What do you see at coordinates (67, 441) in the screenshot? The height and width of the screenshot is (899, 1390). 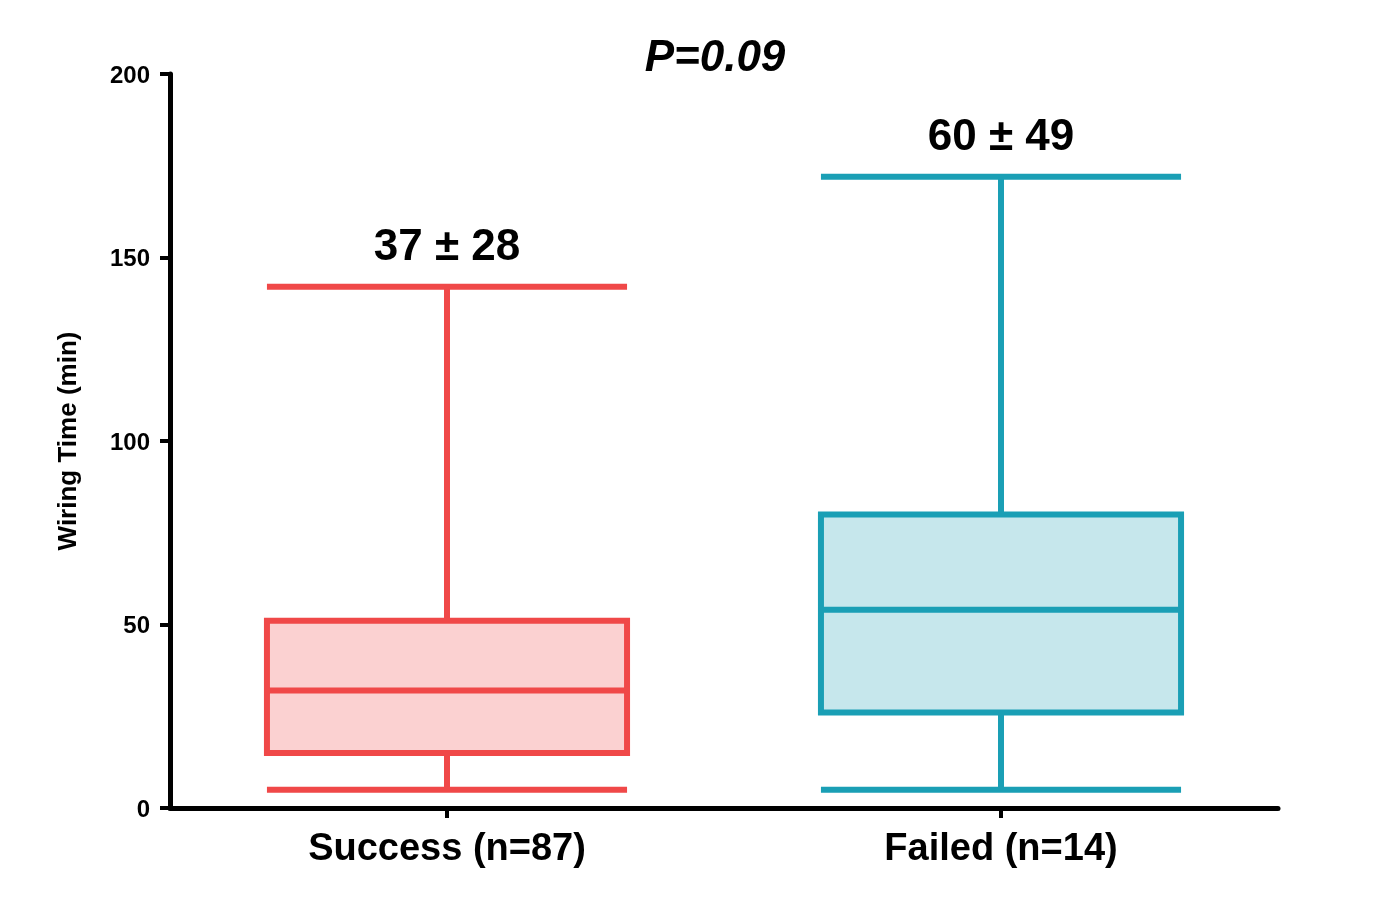 I see `y-axis-title: Wiring Time (min)` at bounding box center [67, 441].